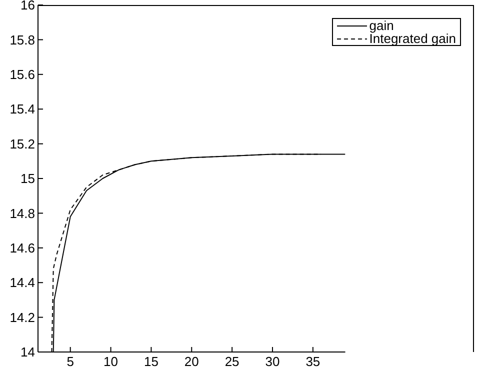 This screenshot has height=376, width=483. Describe the element at coordinates (381, 25) in the screenshot. I see `legend-label: gain` at that location.